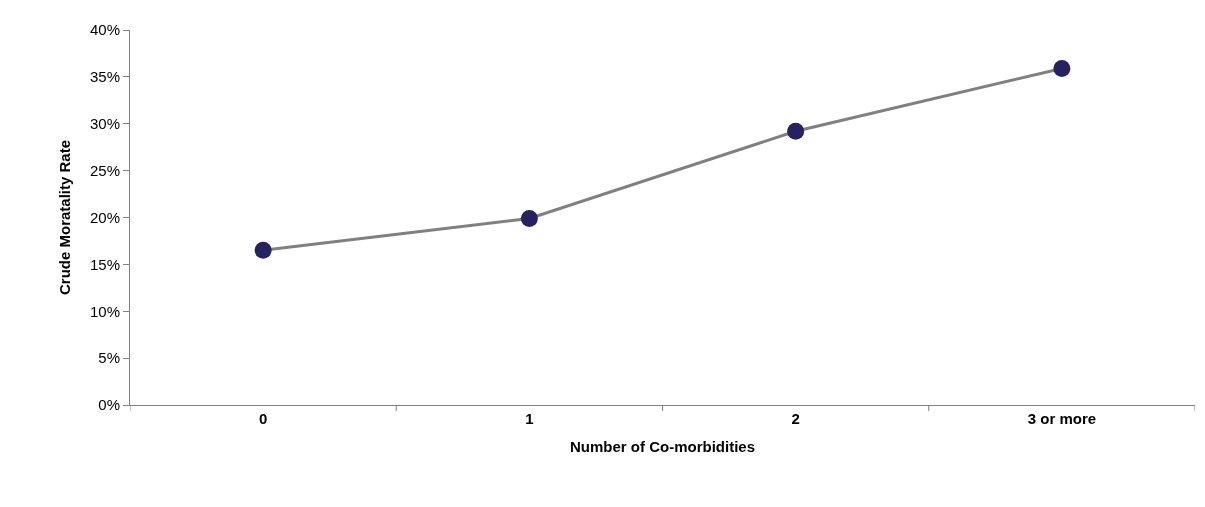 Image resolution: width=1205 pixels, height=507 pixels. I want to click on x-tick-label: 2, so click(795, 418).